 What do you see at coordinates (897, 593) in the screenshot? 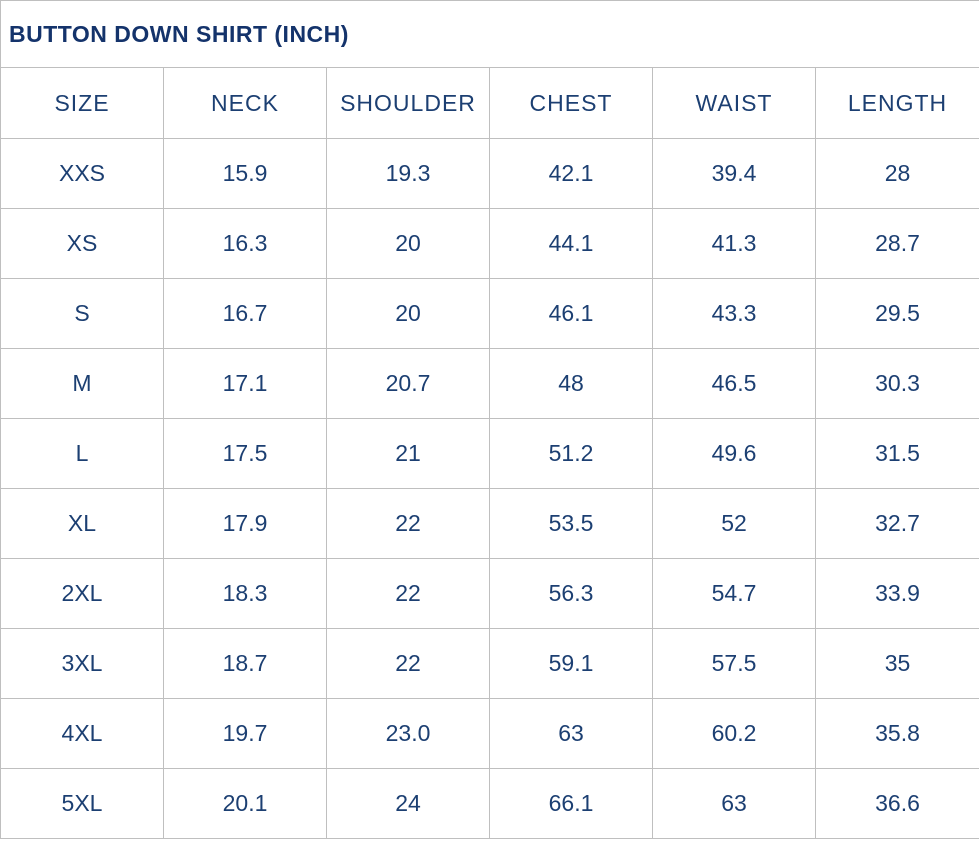
I see `measurement-cell: 33.9` at bounding box center [897, 593].